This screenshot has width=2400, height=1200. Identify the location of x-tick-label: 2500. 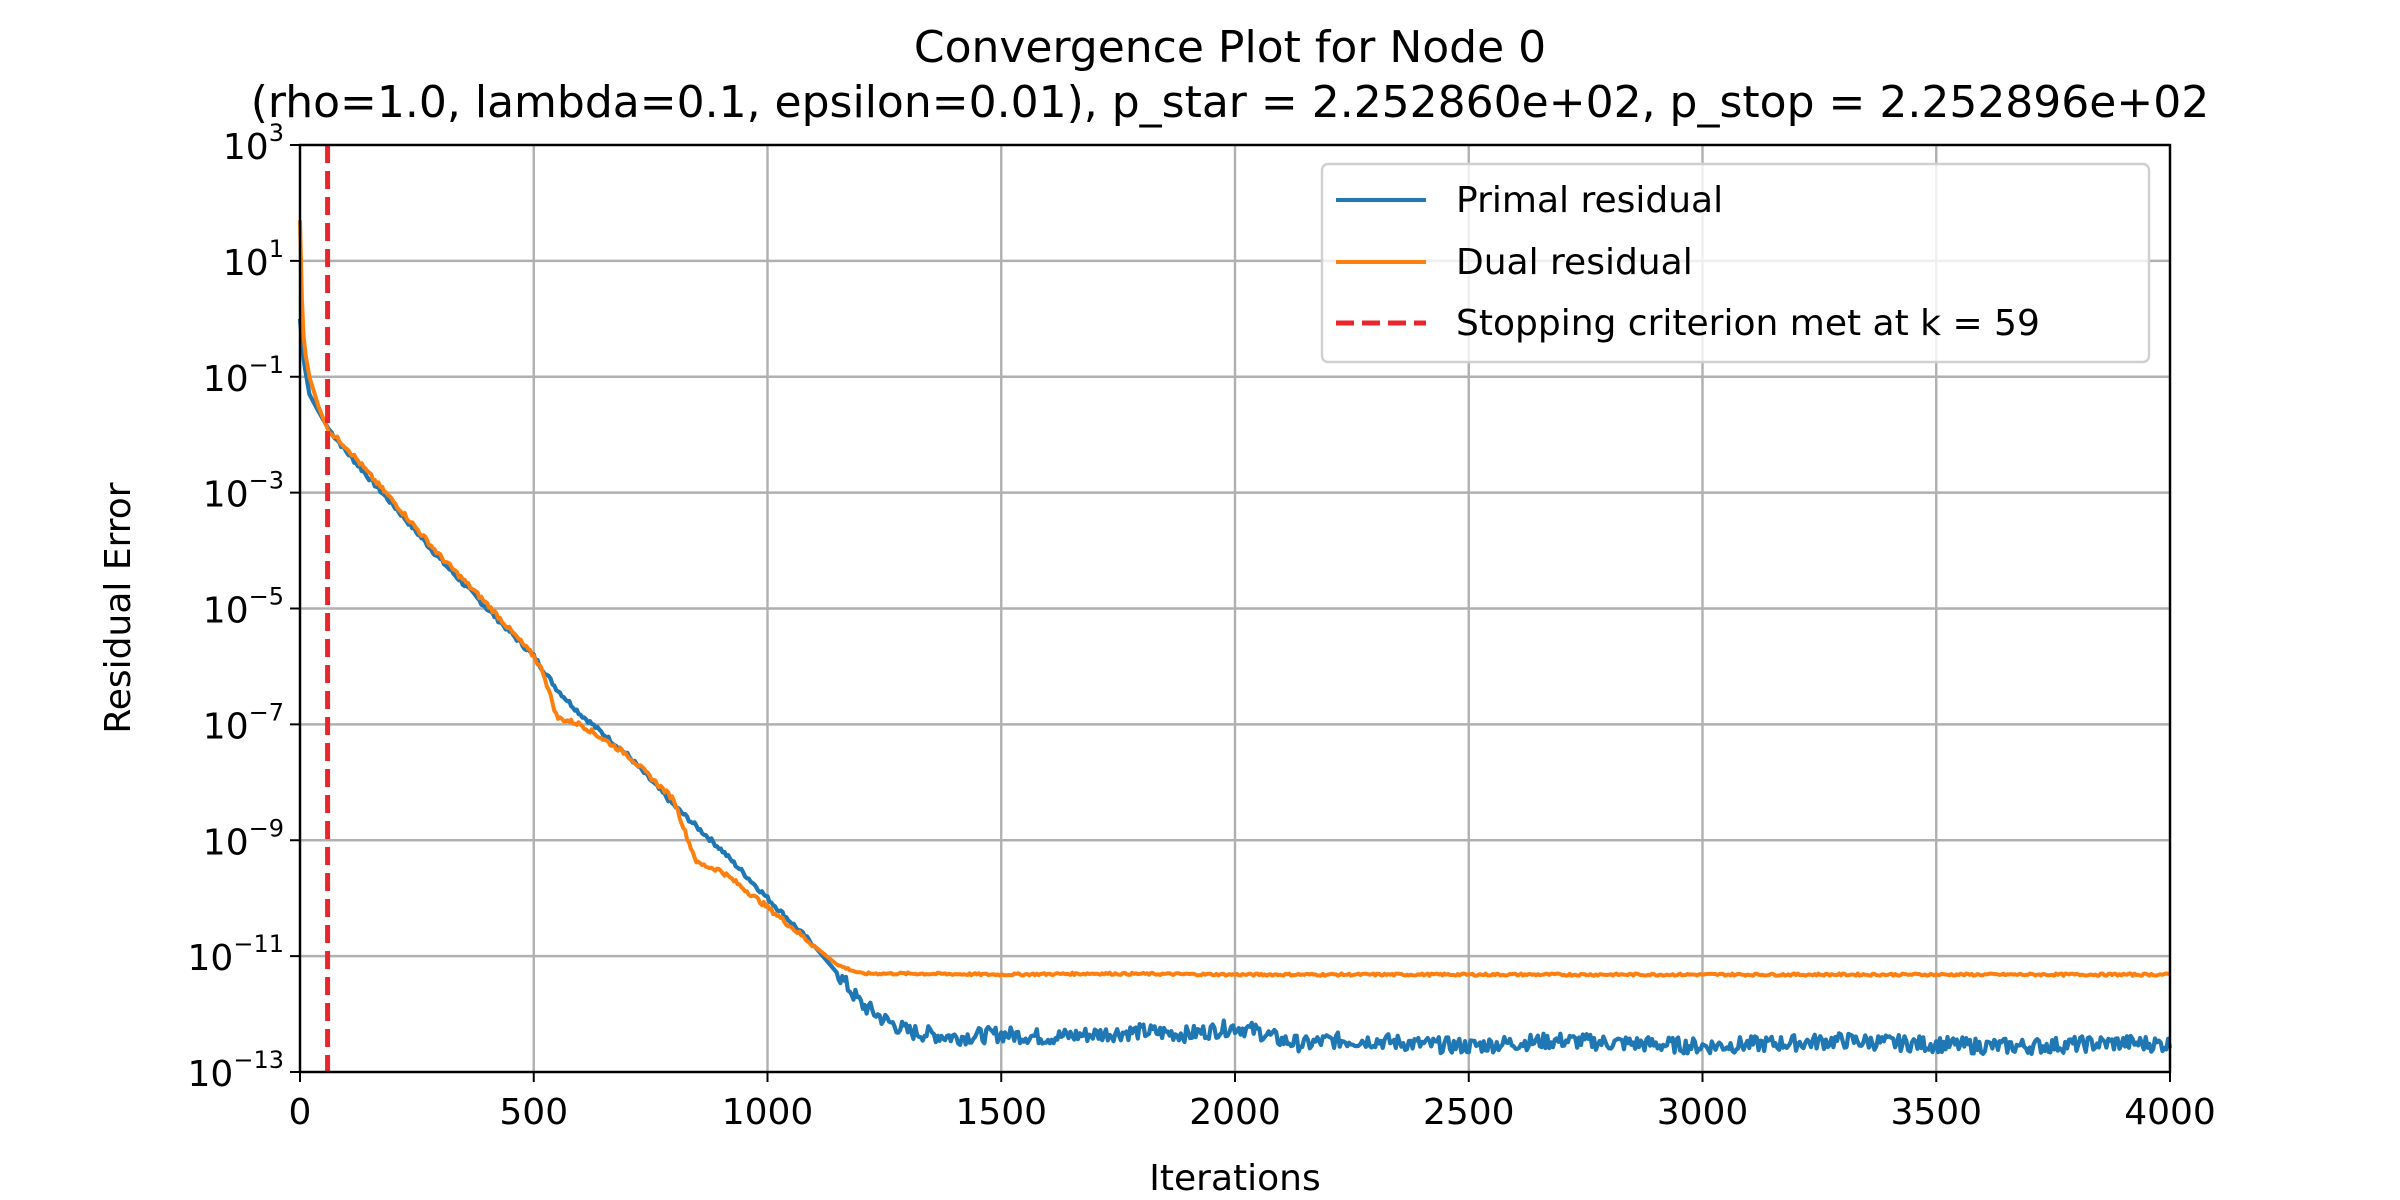
(1469, 1112).